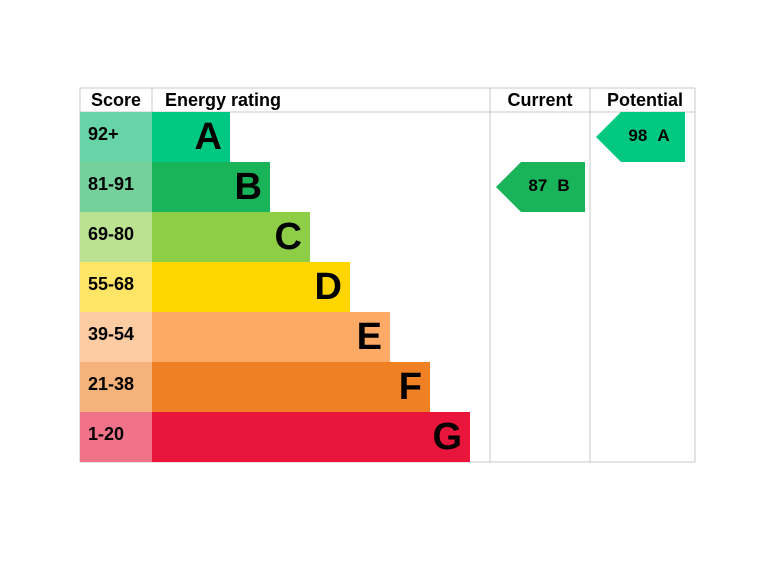  Describe the element at coordinates (369, 337) in the screenshot. I see `rating-letter: E` at that location.